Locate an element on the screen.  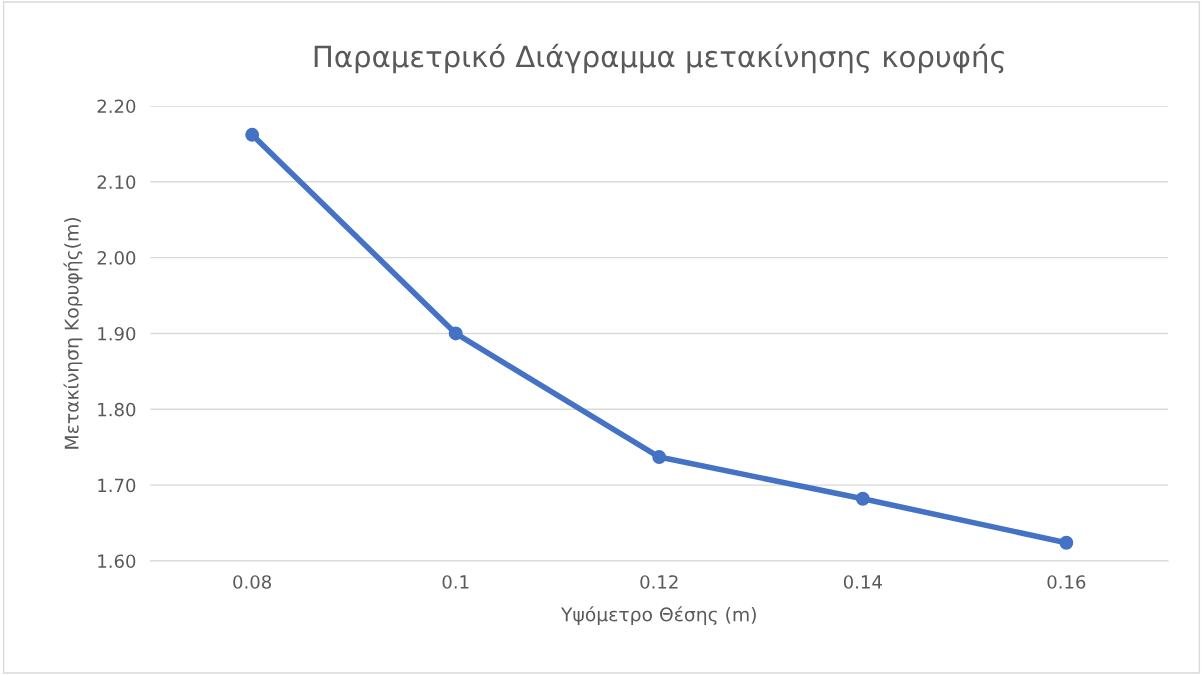
y-tick-label: 1.90 is located at coordinates (117, 333).